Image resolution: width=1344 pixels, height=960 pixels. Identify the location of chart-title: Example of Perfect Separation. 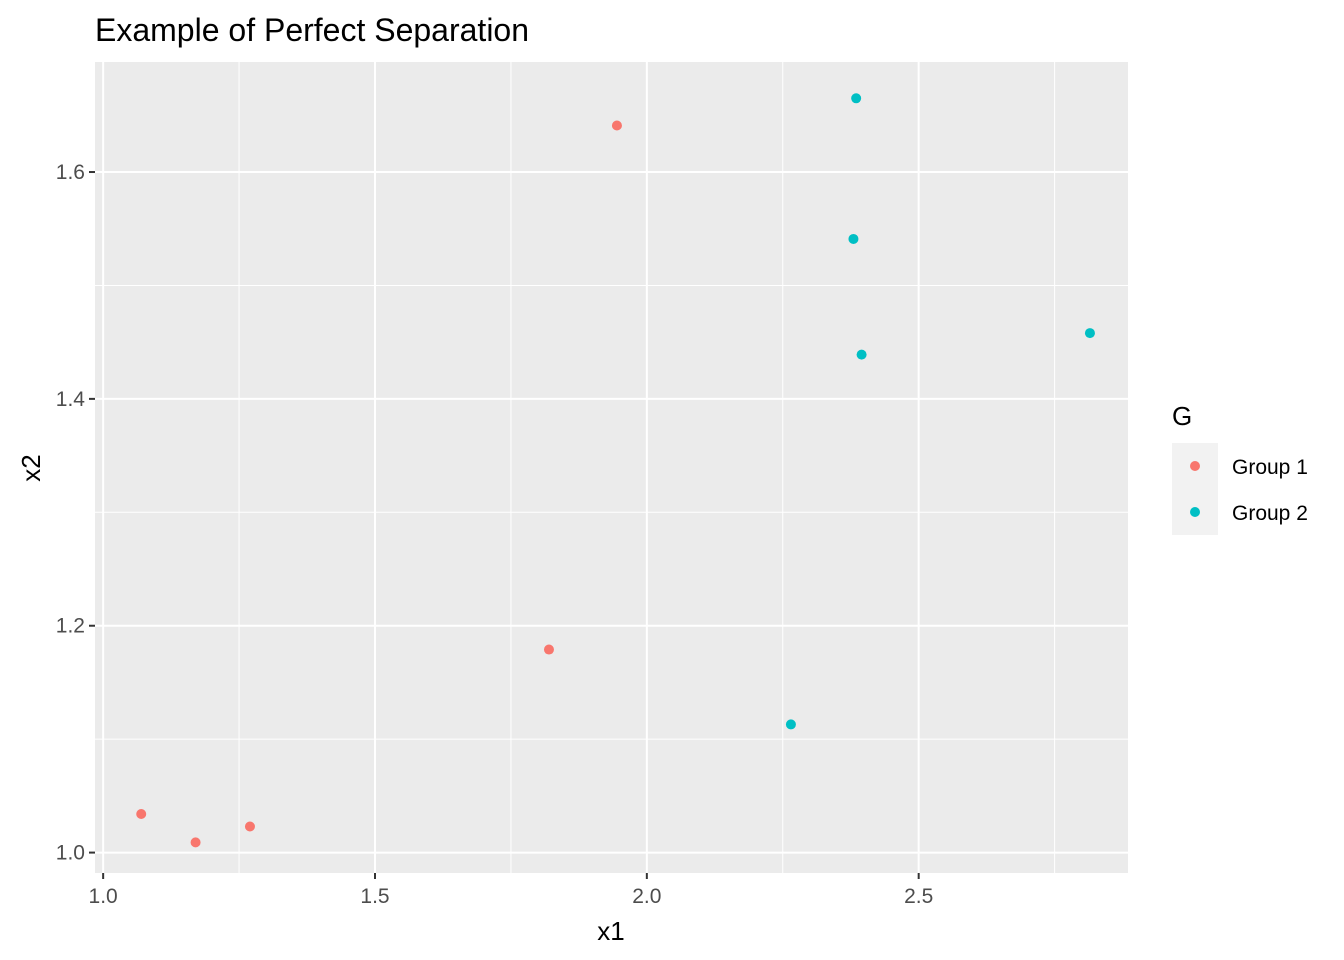
(312, 30).